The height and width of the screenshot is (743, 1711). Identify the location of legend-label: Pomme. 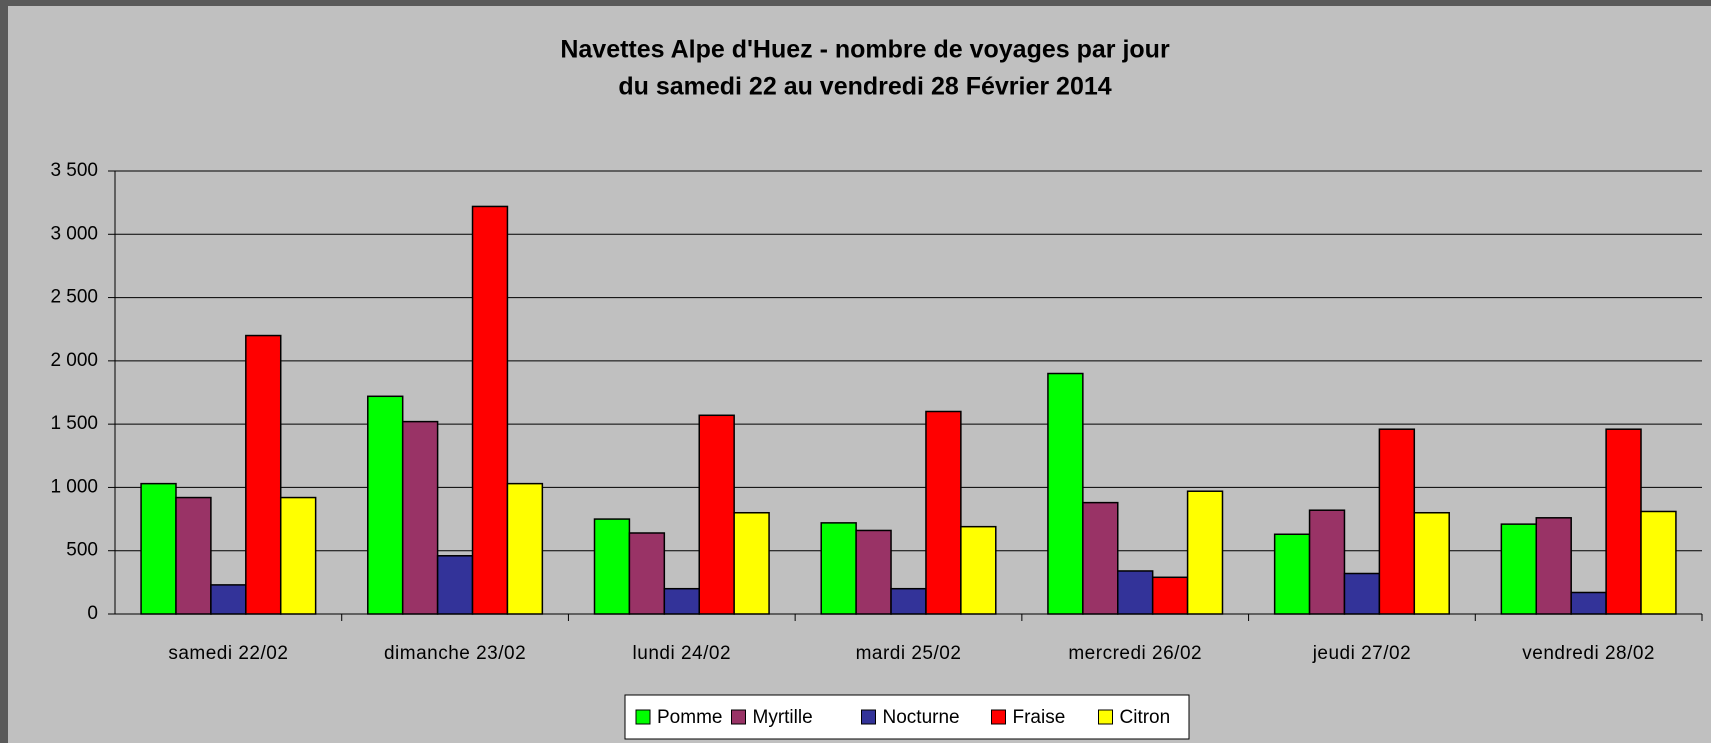
(689, 717).